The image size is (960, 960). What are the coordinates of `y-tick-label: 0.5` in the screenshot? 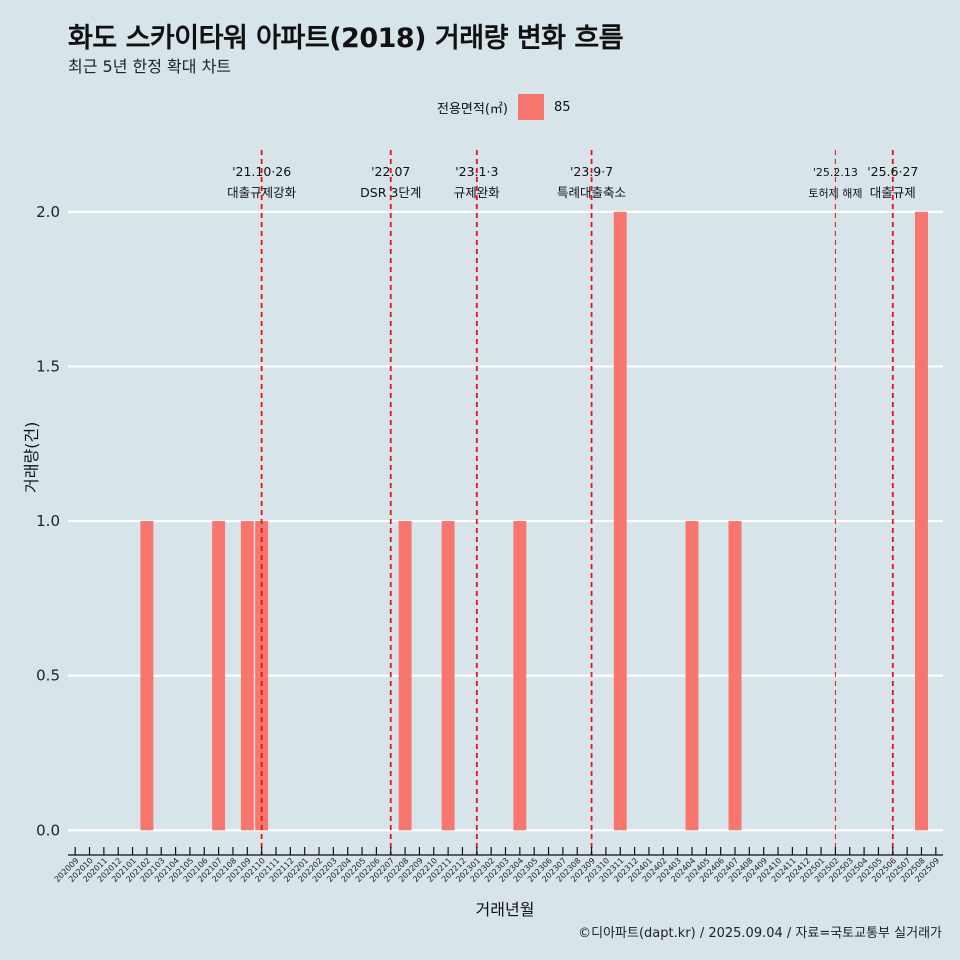 It's located at (48, 676).